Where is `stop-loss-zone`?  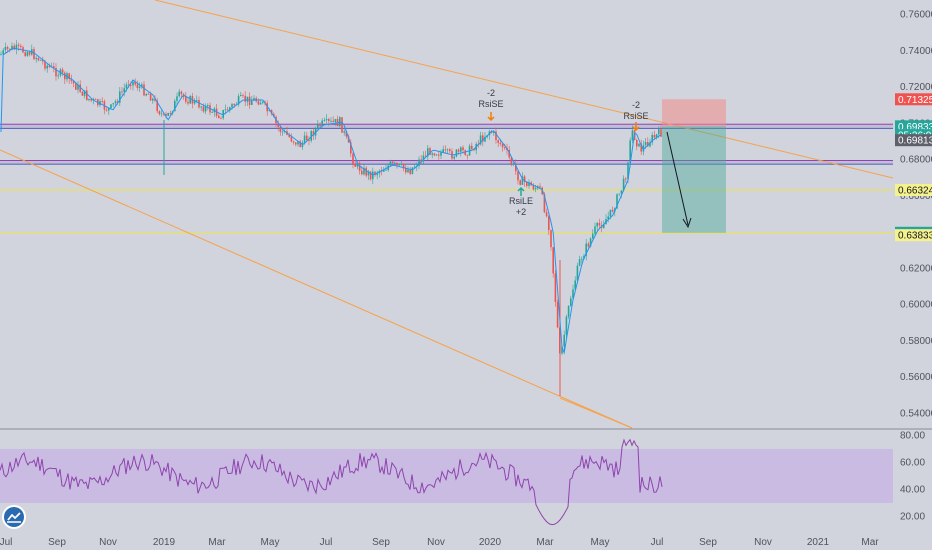 stop-loss-zone is located at coordinates (694, 113).